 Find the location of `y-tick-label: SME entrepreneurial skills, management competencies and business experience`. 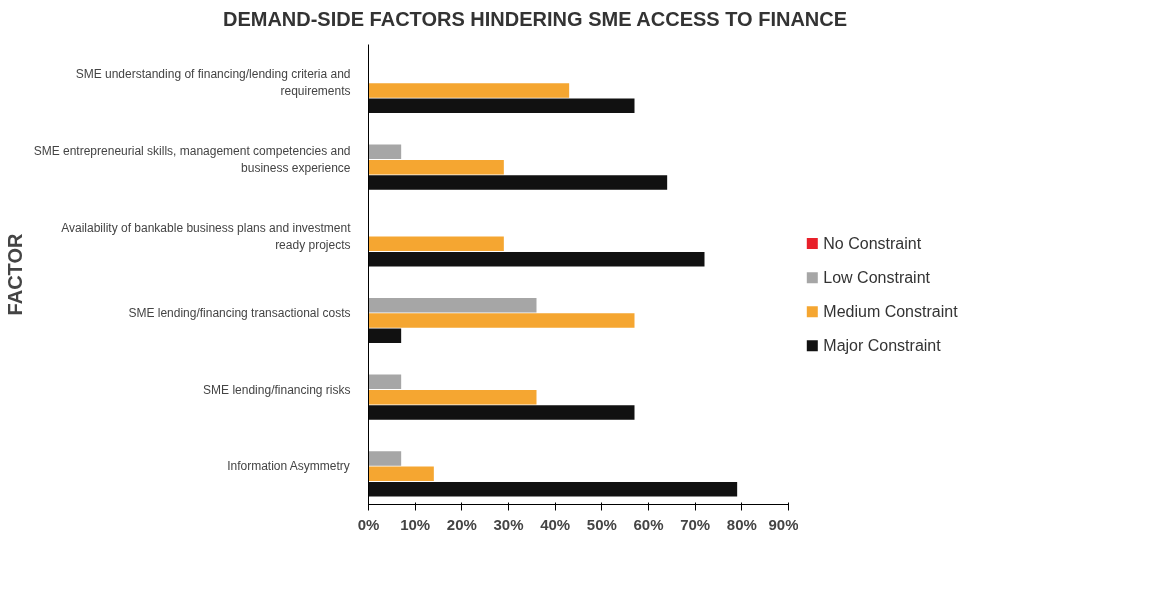

y-tick-label: SME entrepreneurial skills, management competencies and business experience is located at coordinates (192, 159).